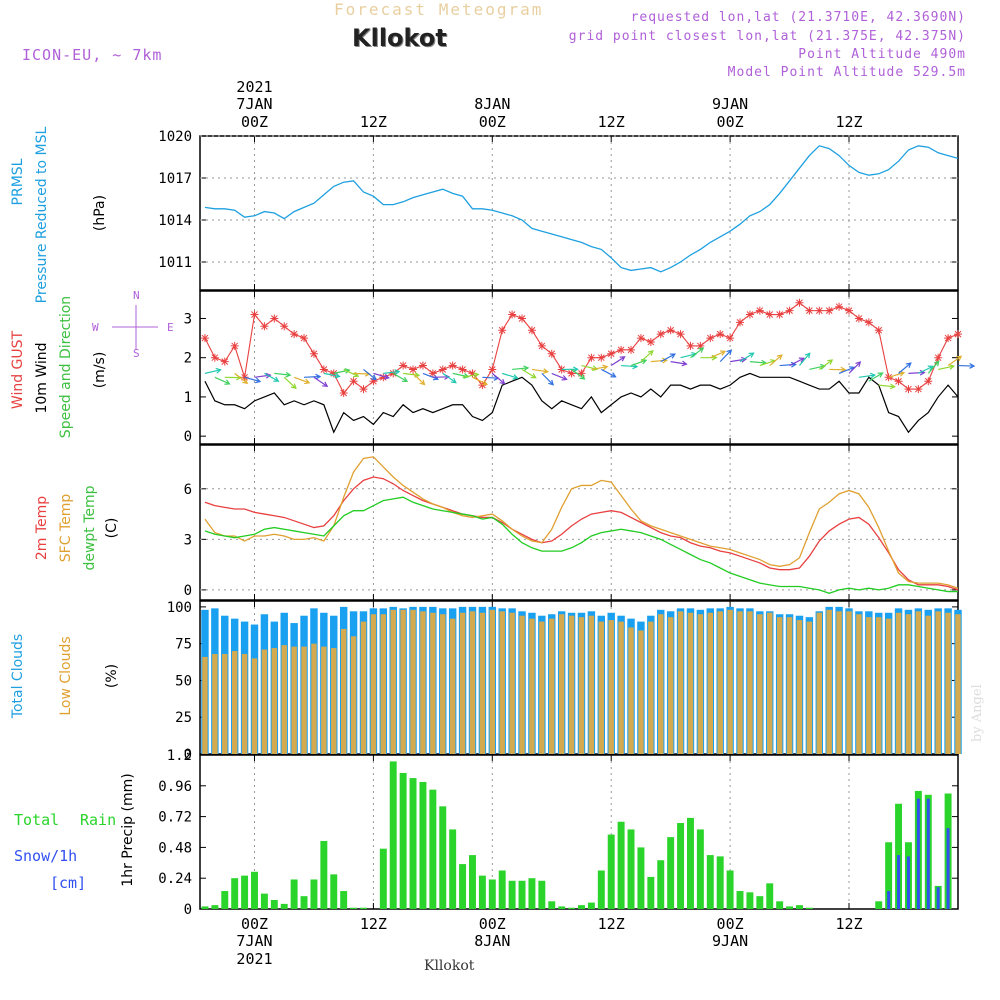 The height and width of the screenshot is (1000, 1000). I want to click on ytick-label-clouds: 0, so click(188, 755).